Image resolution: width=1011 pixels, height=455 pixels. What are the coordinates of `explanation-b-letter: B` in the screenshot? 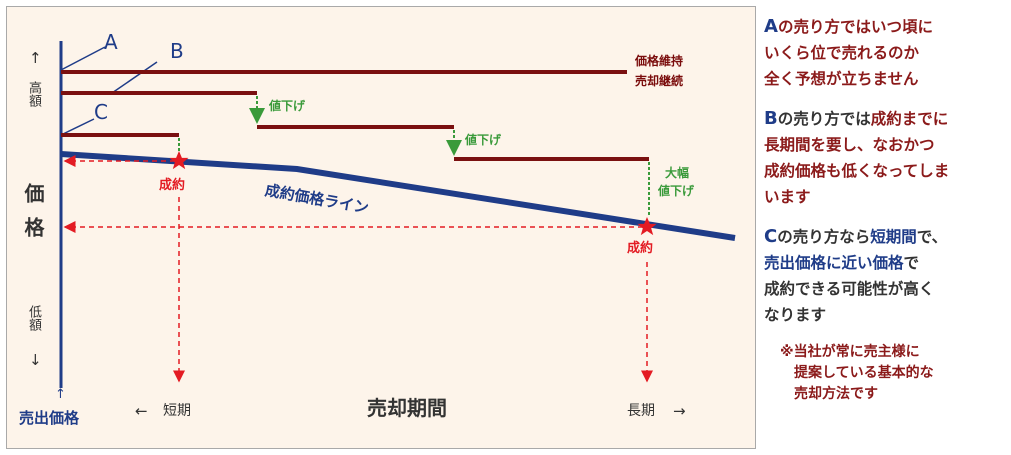 It's located at (771, 118).